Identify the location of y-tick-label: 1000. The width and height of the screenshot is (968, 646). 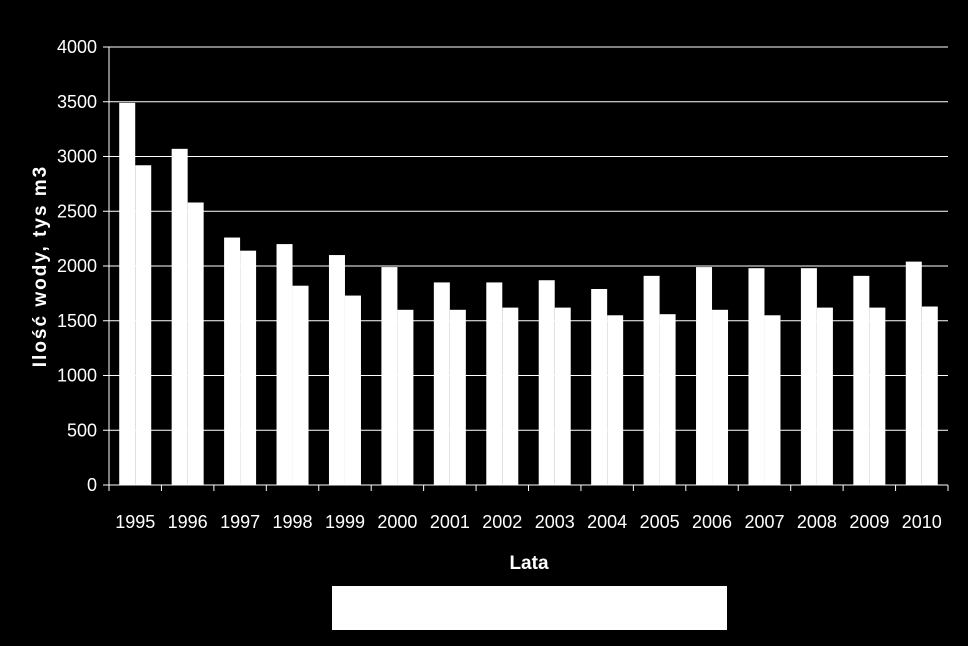
(77, 376).